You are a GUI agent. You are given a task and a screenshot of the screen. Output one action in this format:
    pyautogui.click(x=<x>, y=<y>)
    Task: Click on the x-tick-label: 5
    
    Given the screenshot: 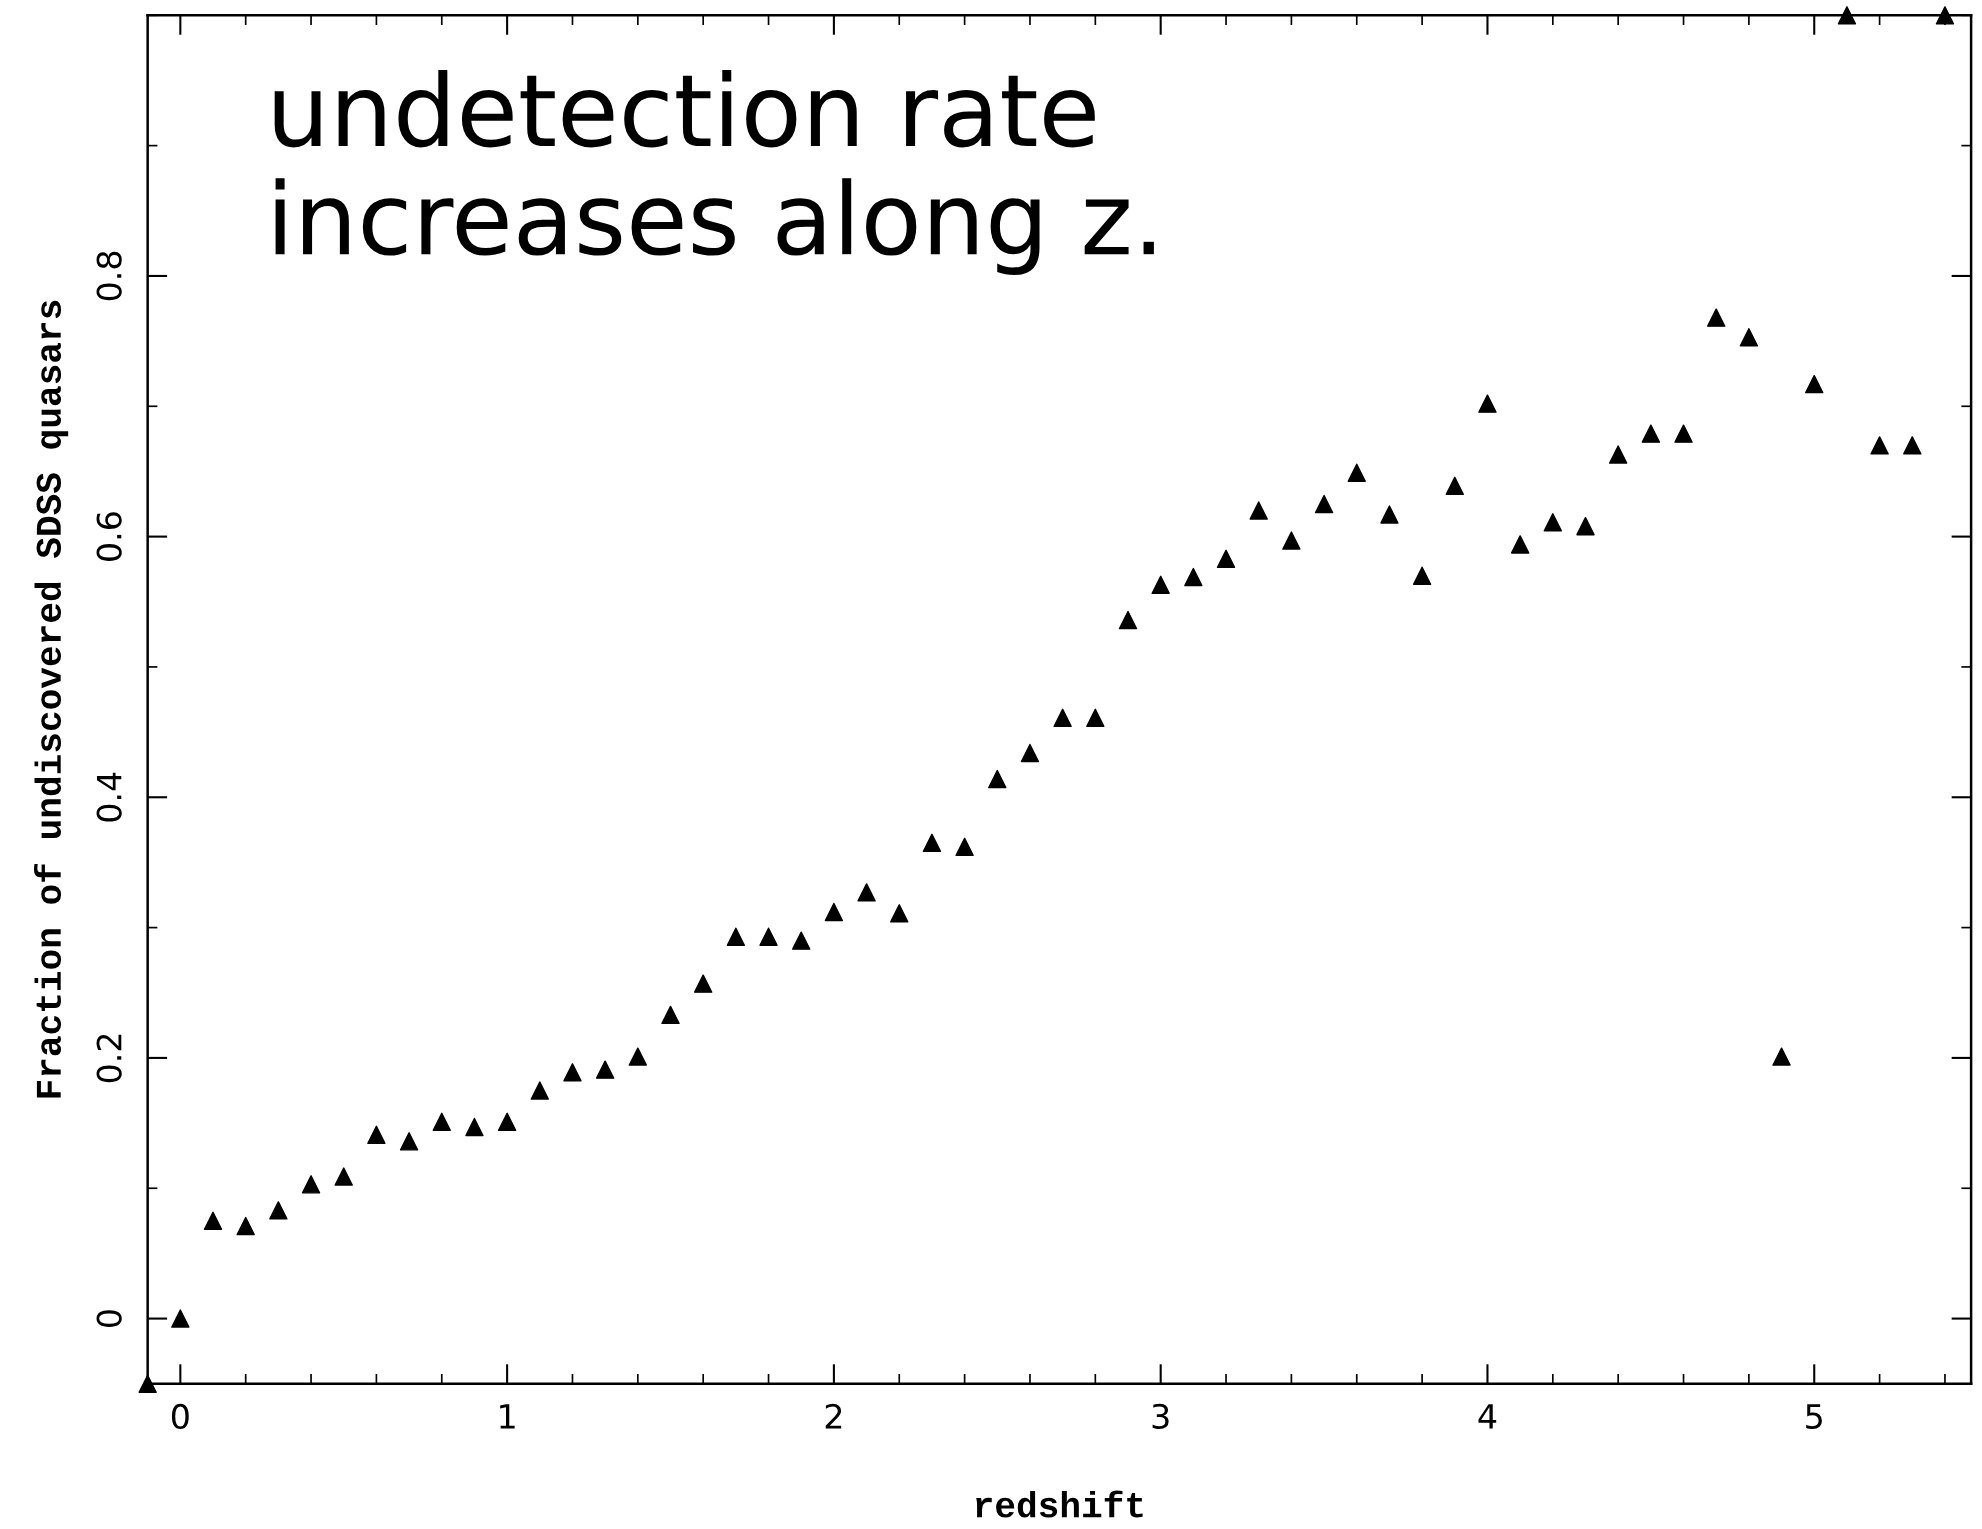 What is the action you would take?
    pyautogui.click(x=1814, y=1416)
    